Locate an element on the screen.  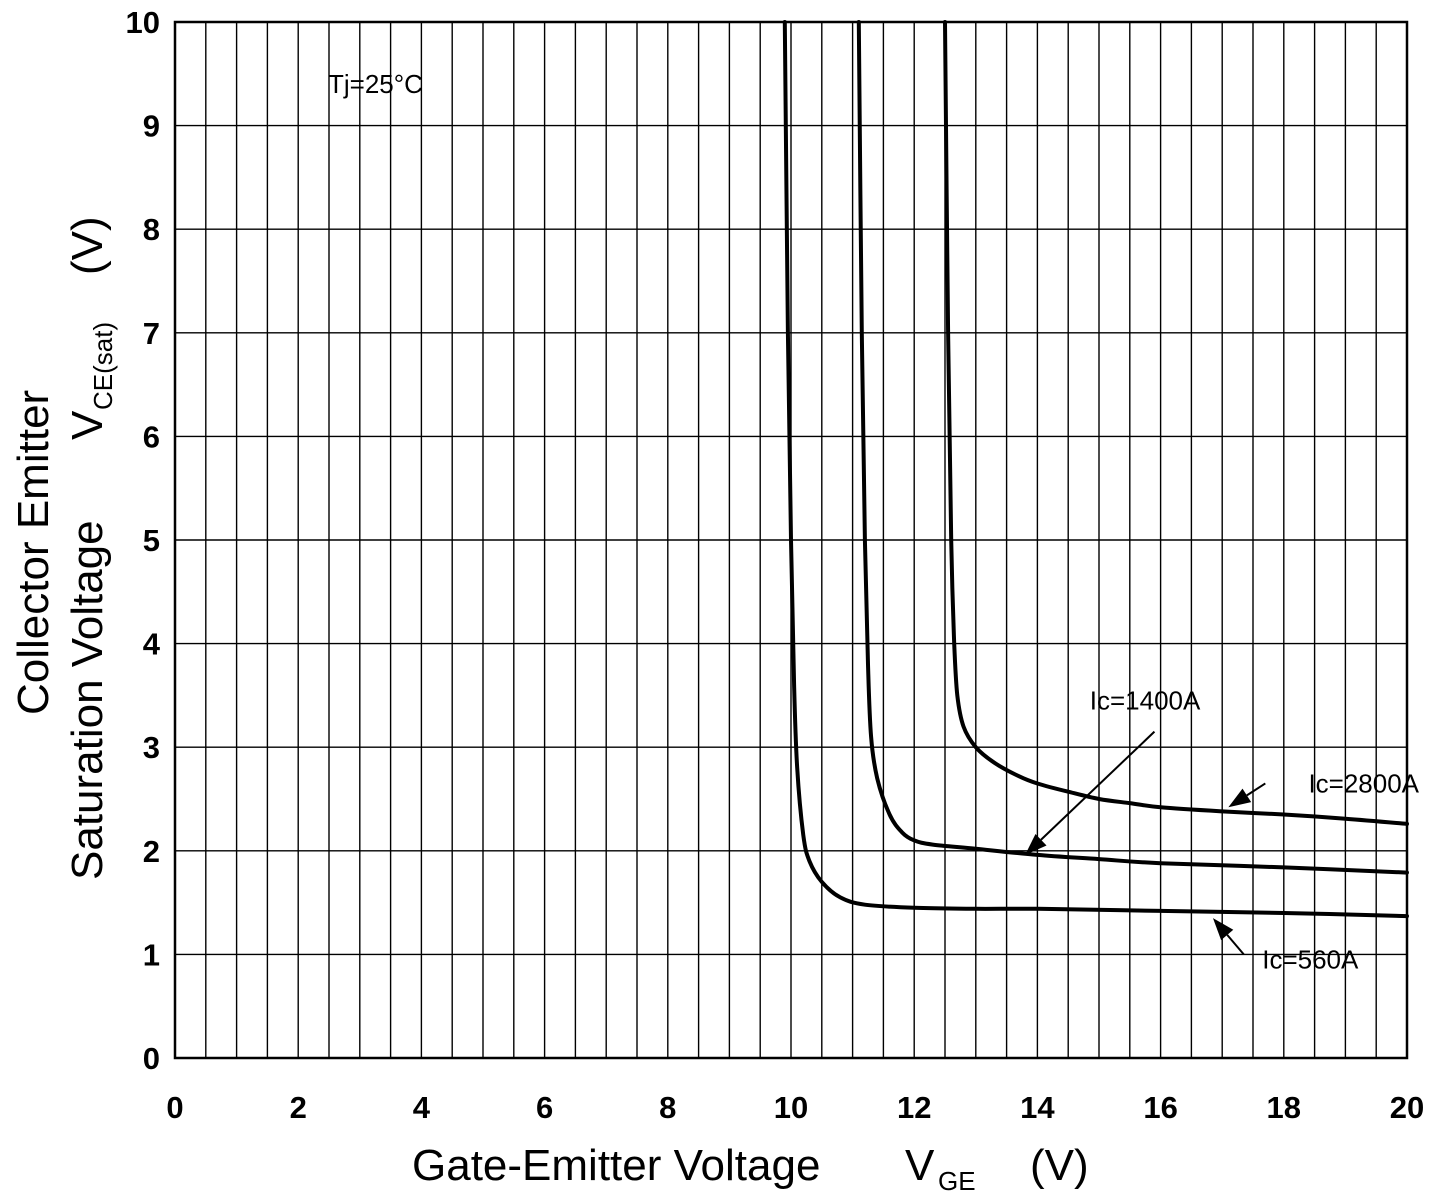
x-tick-label: 10 is located at coordinates (791, 1107).